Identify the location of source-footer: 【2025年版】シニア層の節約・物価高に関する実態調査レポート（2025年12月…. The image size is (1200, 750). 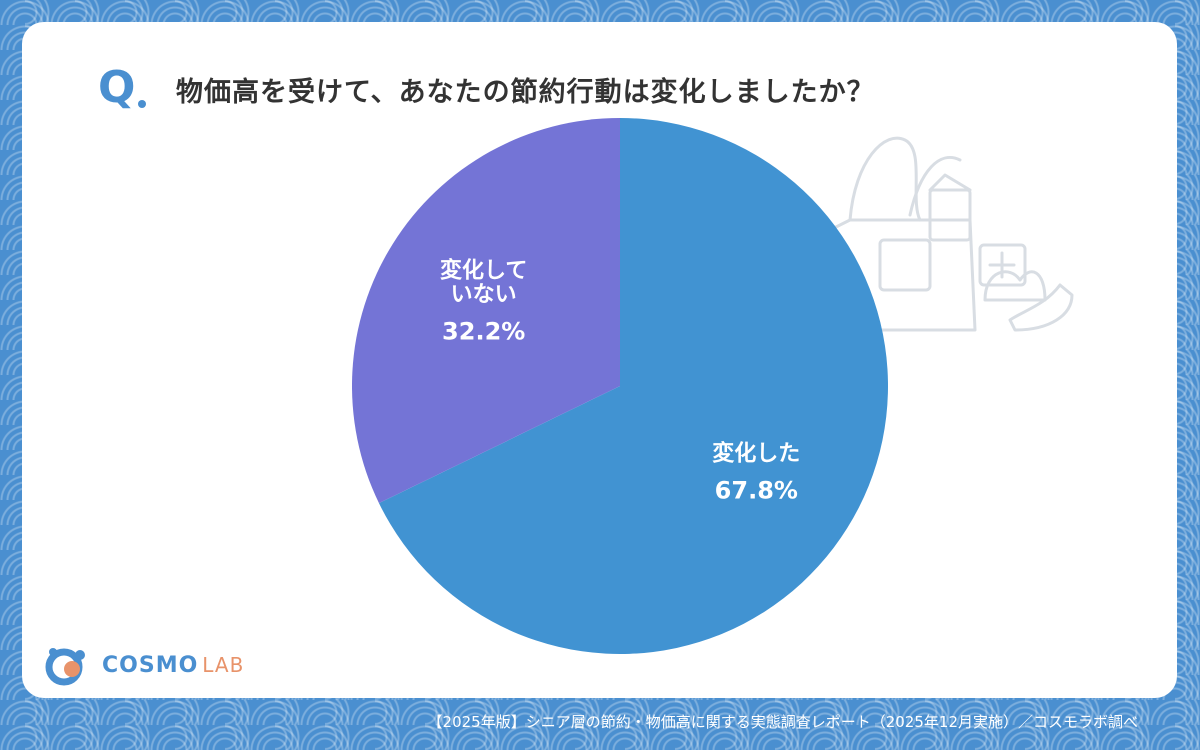
(782, 722).